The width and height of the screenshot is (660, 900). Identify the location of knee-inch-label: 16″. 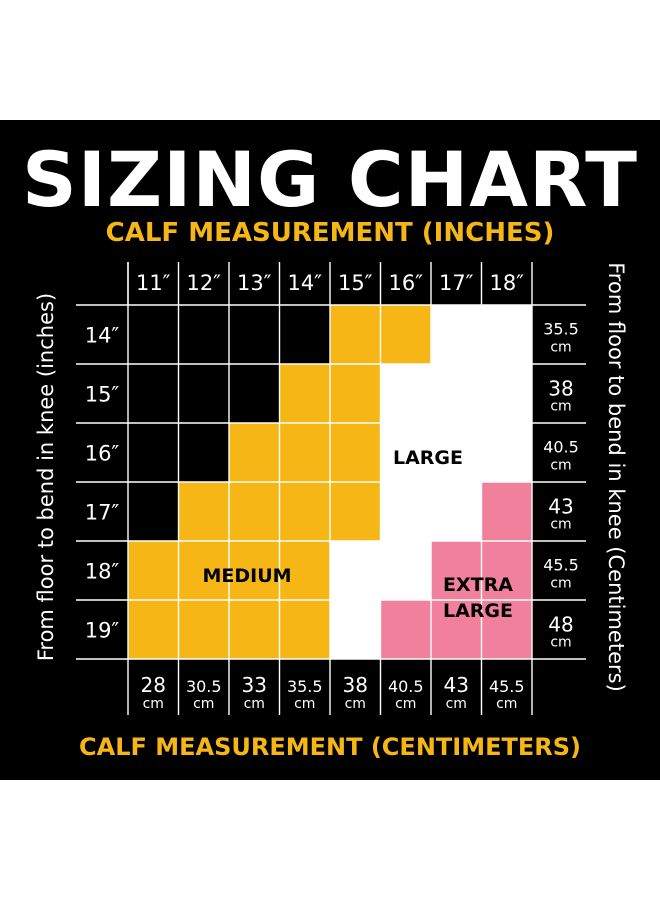
(102, 454).